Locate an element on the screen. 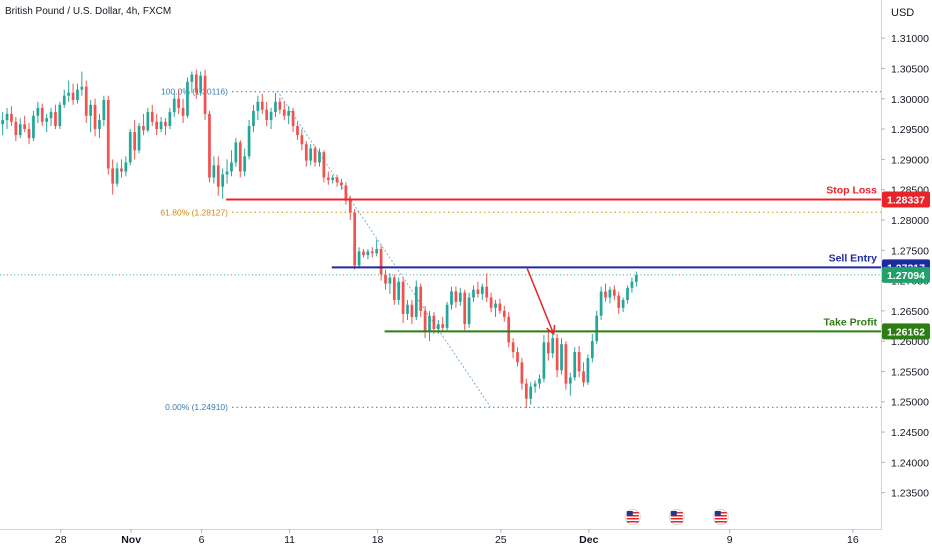  price-badge-last: 1.27094 is located at coordinates (906, 274).